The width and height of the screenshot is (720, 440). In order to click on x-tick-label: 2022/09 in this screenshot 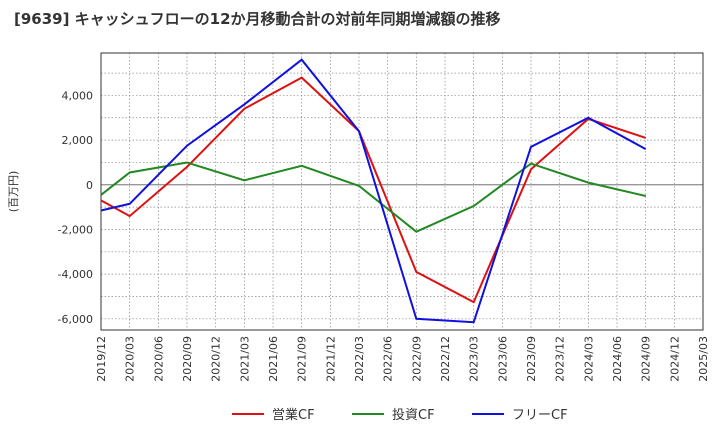, I will do `click(416, 359)`.